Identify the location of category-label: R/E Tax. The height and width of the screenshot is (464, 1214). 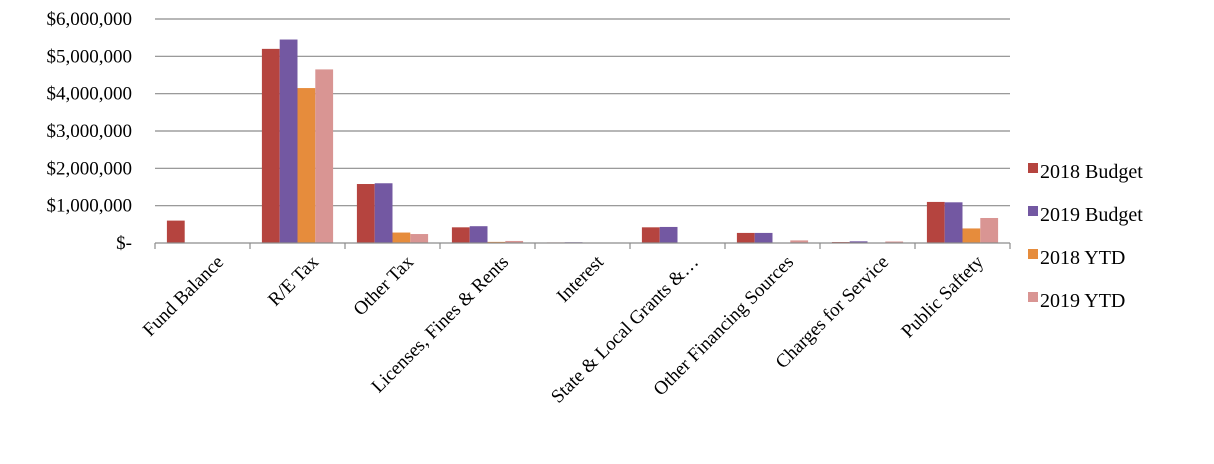
(293, 280).